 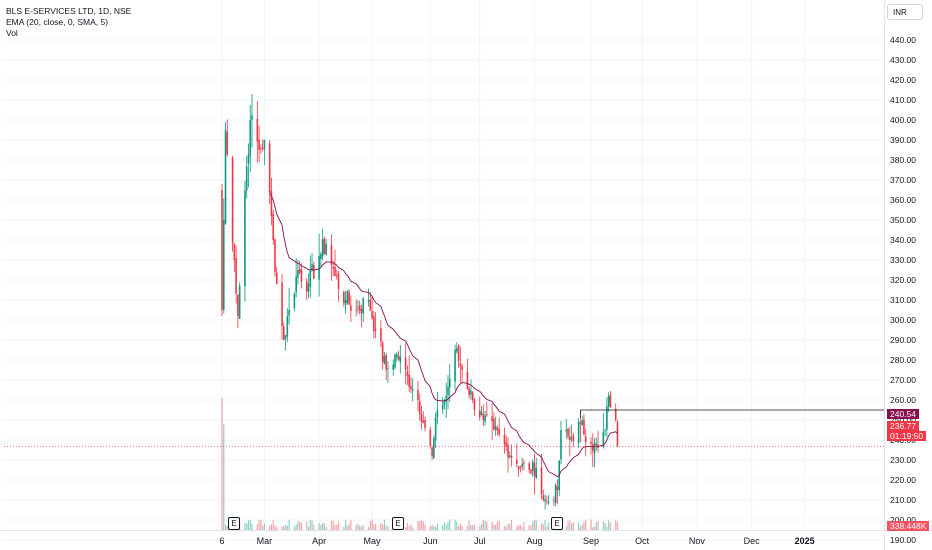 What do you see at coordinates (319, 541) in the screenshot?
I see `x-tick-label: Apr` at bounding box center [319, 541].